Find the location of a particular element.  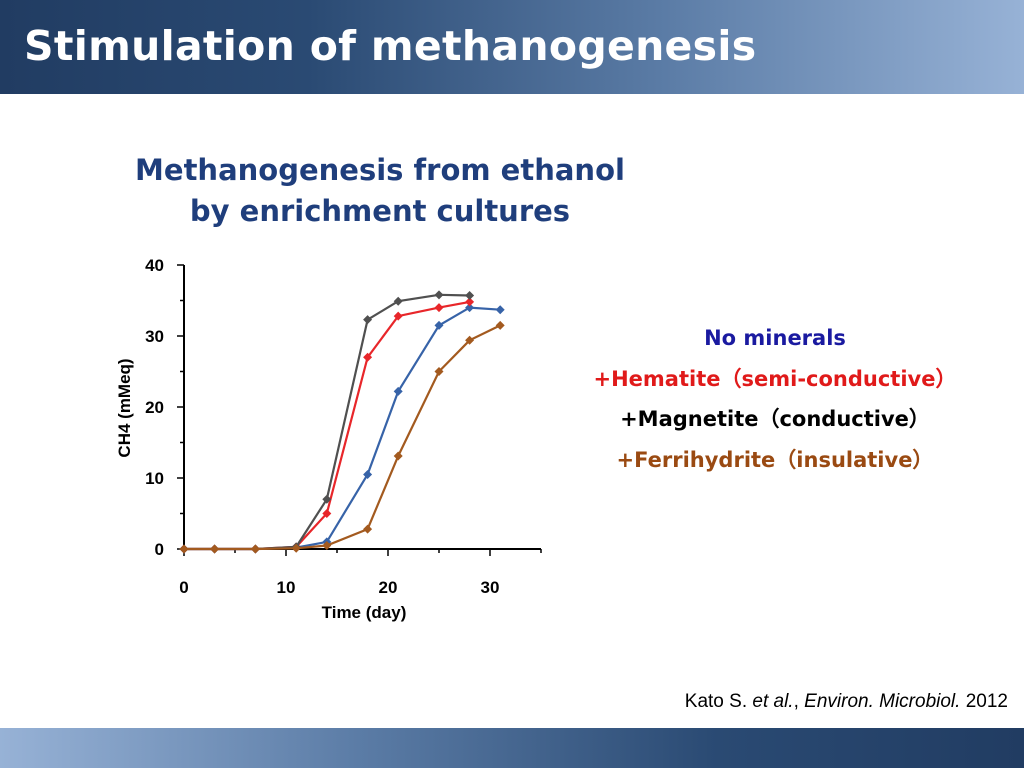

legend-item-magnetite: +Magnetite（conductive） is located at coordinates (775, 419).